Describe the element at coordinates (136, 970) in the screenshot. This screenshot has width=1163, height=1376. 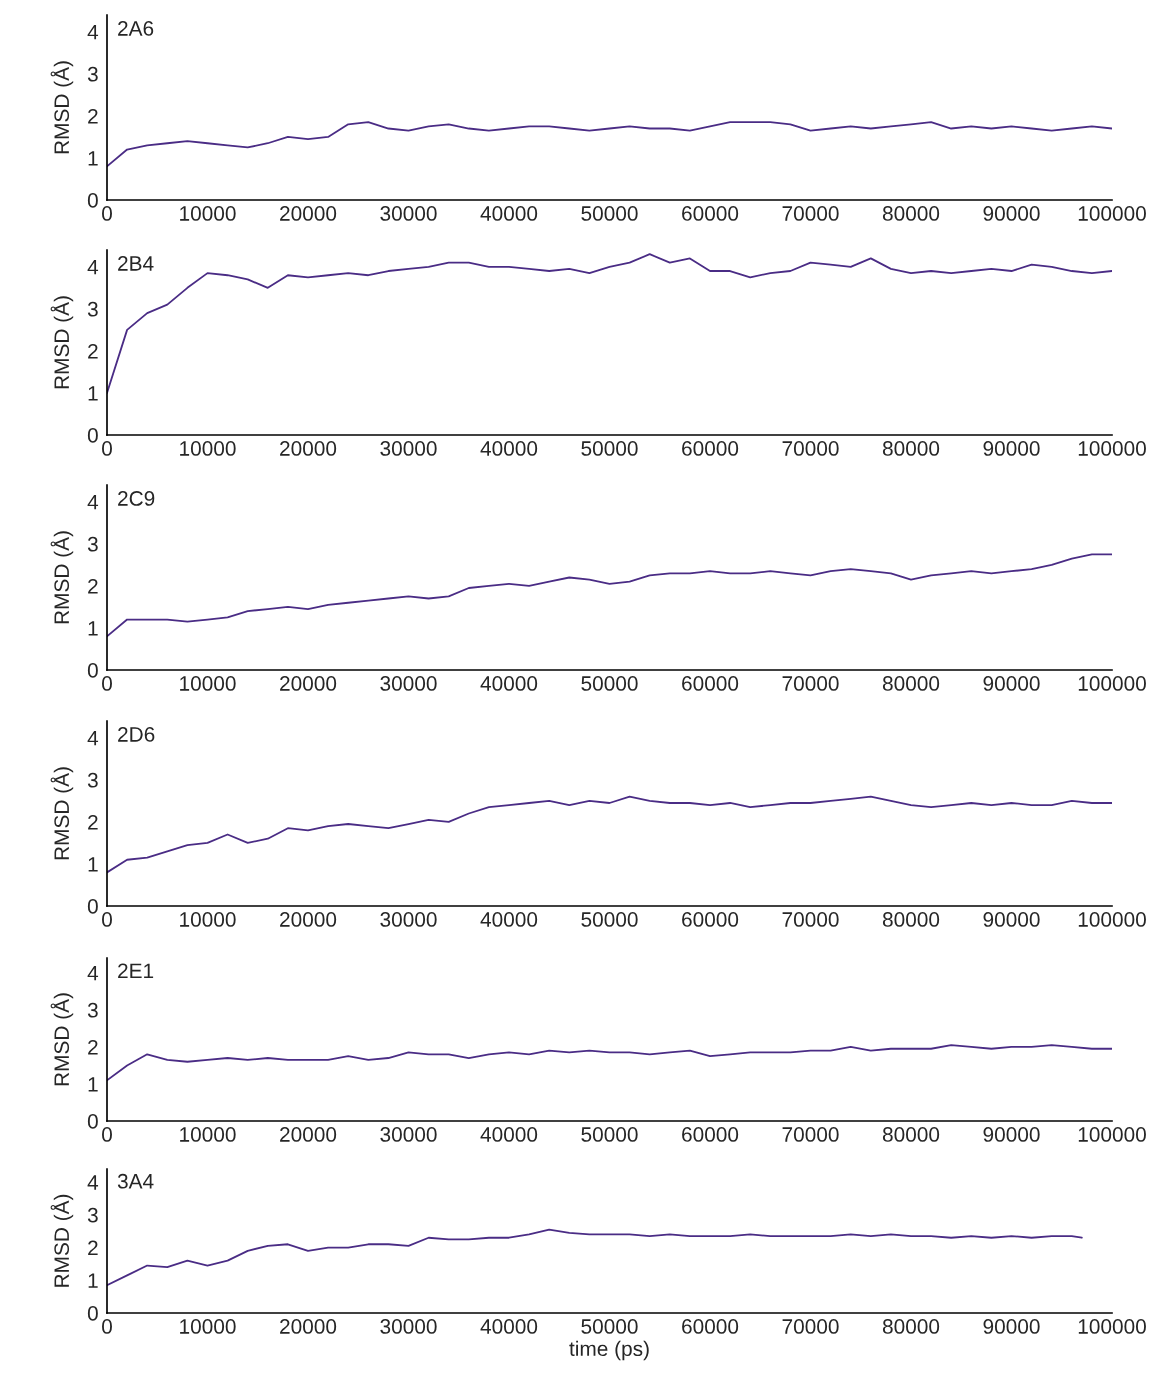
I see `annotation: 2E1` at that location.